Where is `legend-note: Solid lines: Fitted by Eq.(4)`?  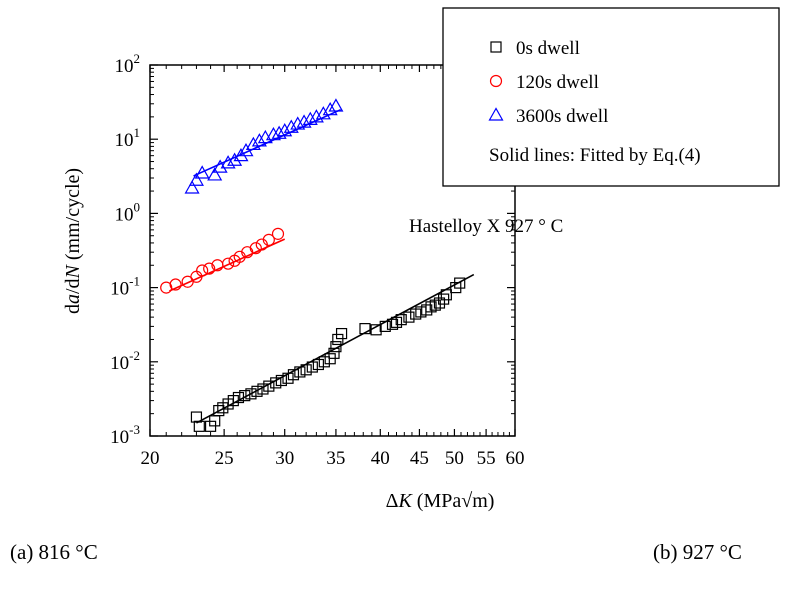 legend-note: Solid lines: Fitted by Eq.(4) is located at coordinates (595, 155).